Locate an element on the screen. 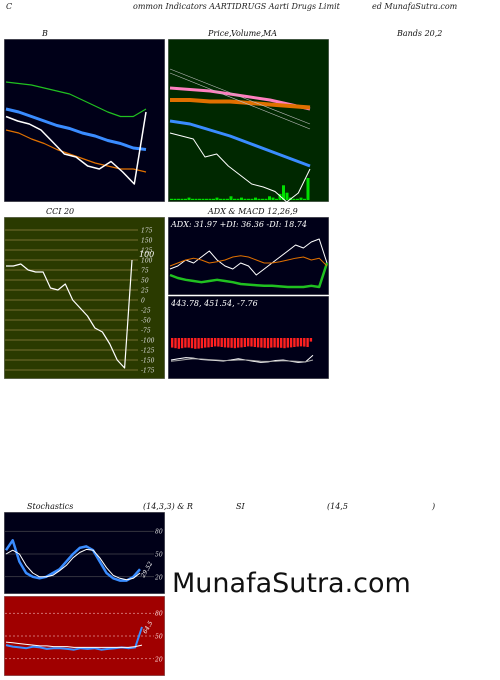 The width and height of the screenshot is (500, 680). cci-annotation: 100 is located at coordinates (146, 254).